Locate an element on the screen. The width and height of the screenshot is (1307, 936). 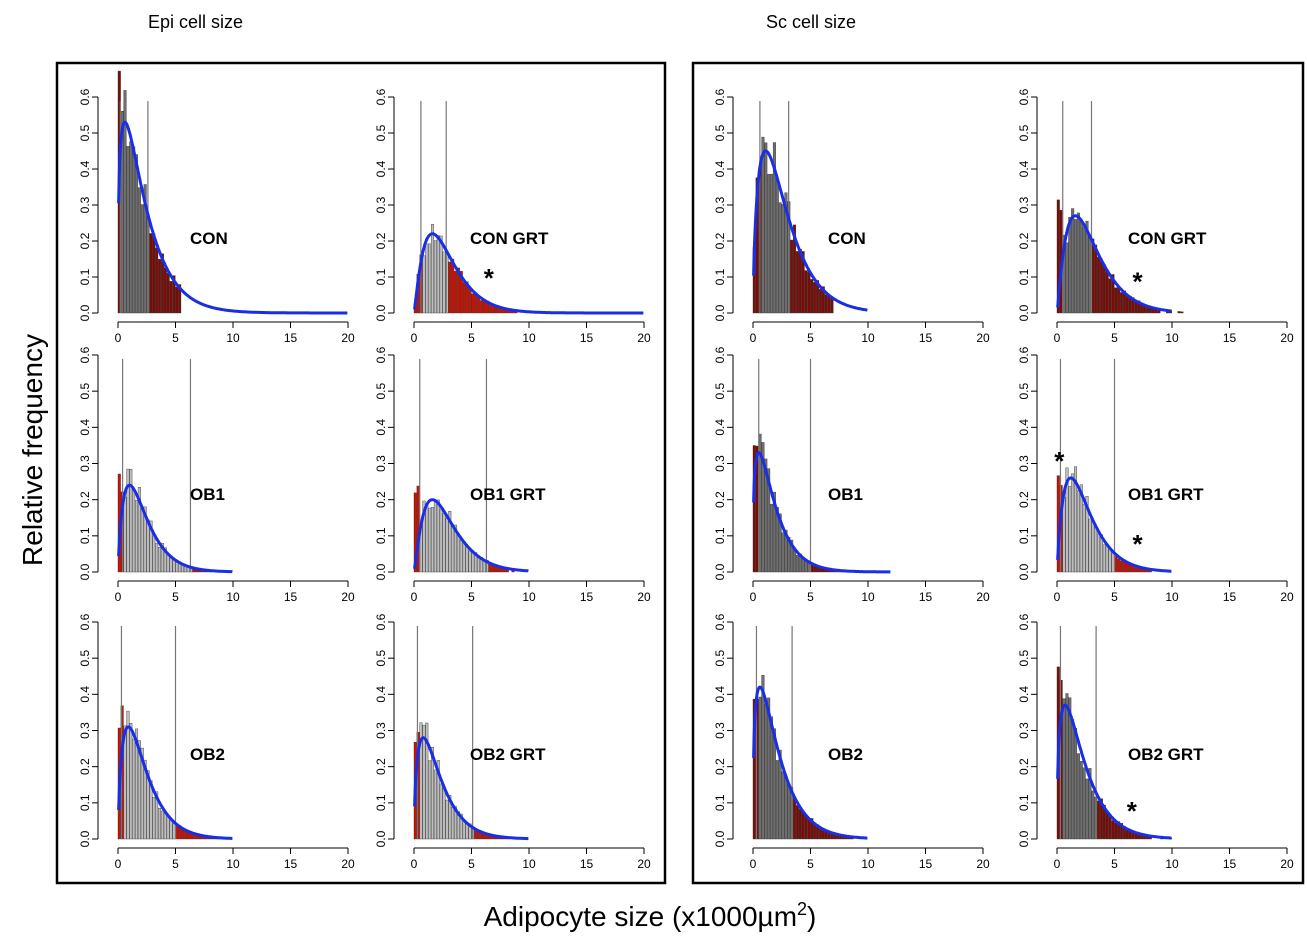
x-tick-label: 15 is located at coordinates (587, 338).